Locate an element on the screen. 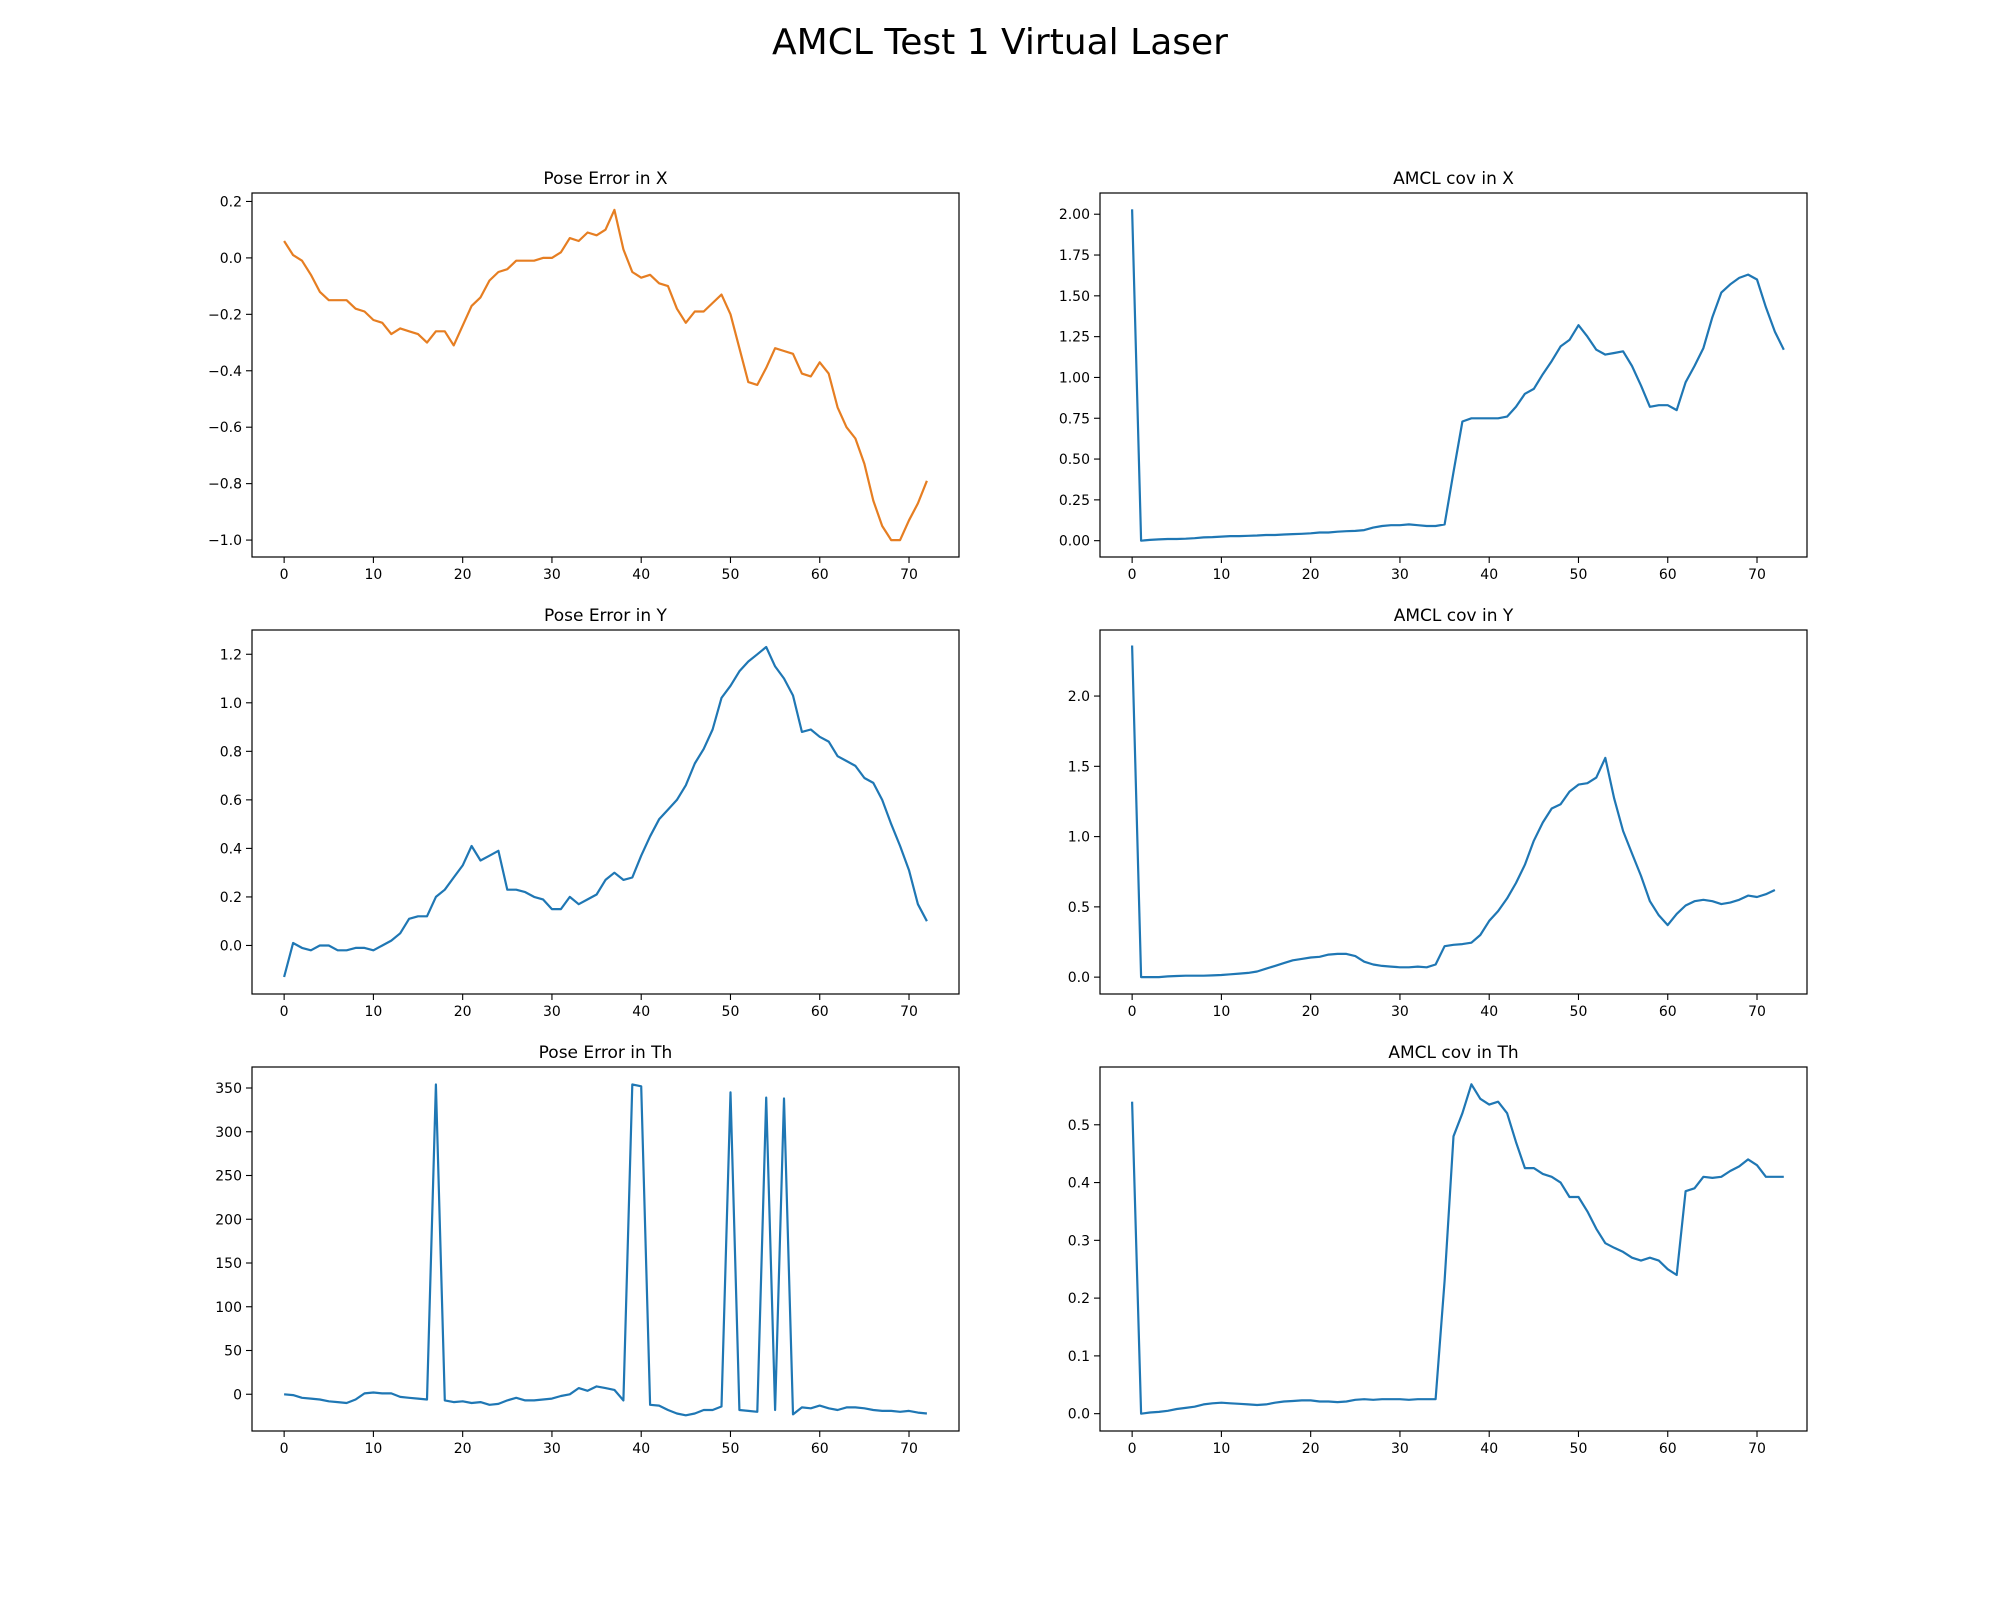 This screenshot has width=2000, height=1600. y-tick-label: 0.6 is located at coordinates (231, 801).